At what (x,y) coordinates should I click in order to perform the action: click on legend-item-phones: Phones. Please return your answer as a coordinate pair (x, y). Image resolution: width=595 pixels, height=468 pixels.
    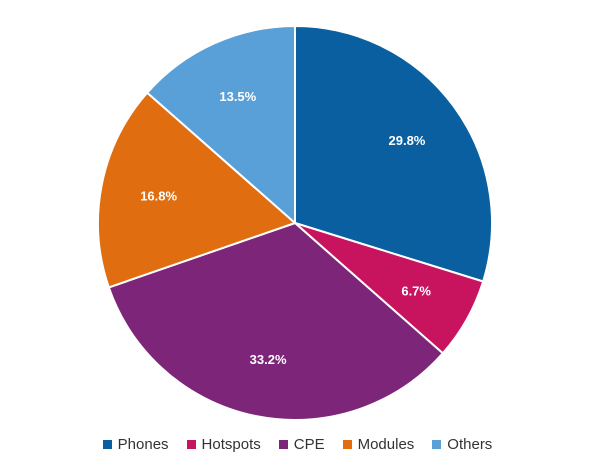
    Looking at the image, I should click on (135, 444).